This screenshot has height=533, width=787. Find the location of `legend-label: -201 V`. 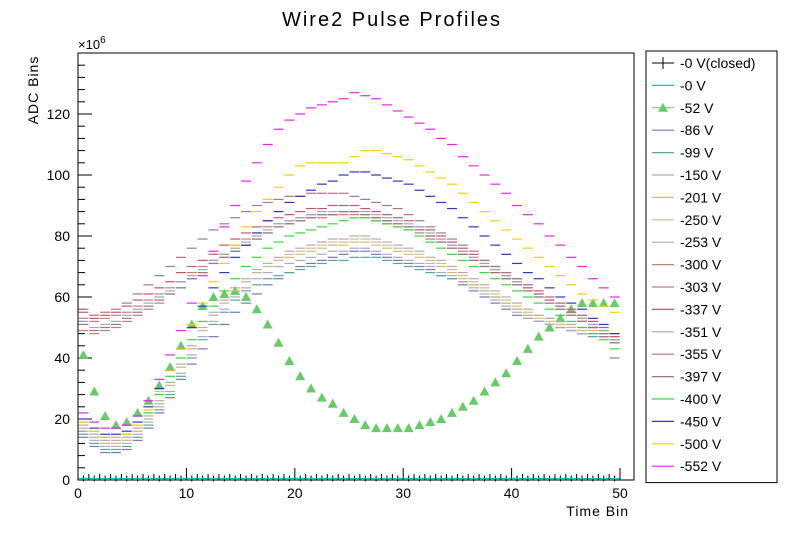

legend-label: -201 V is located at coordinates (701, 197).